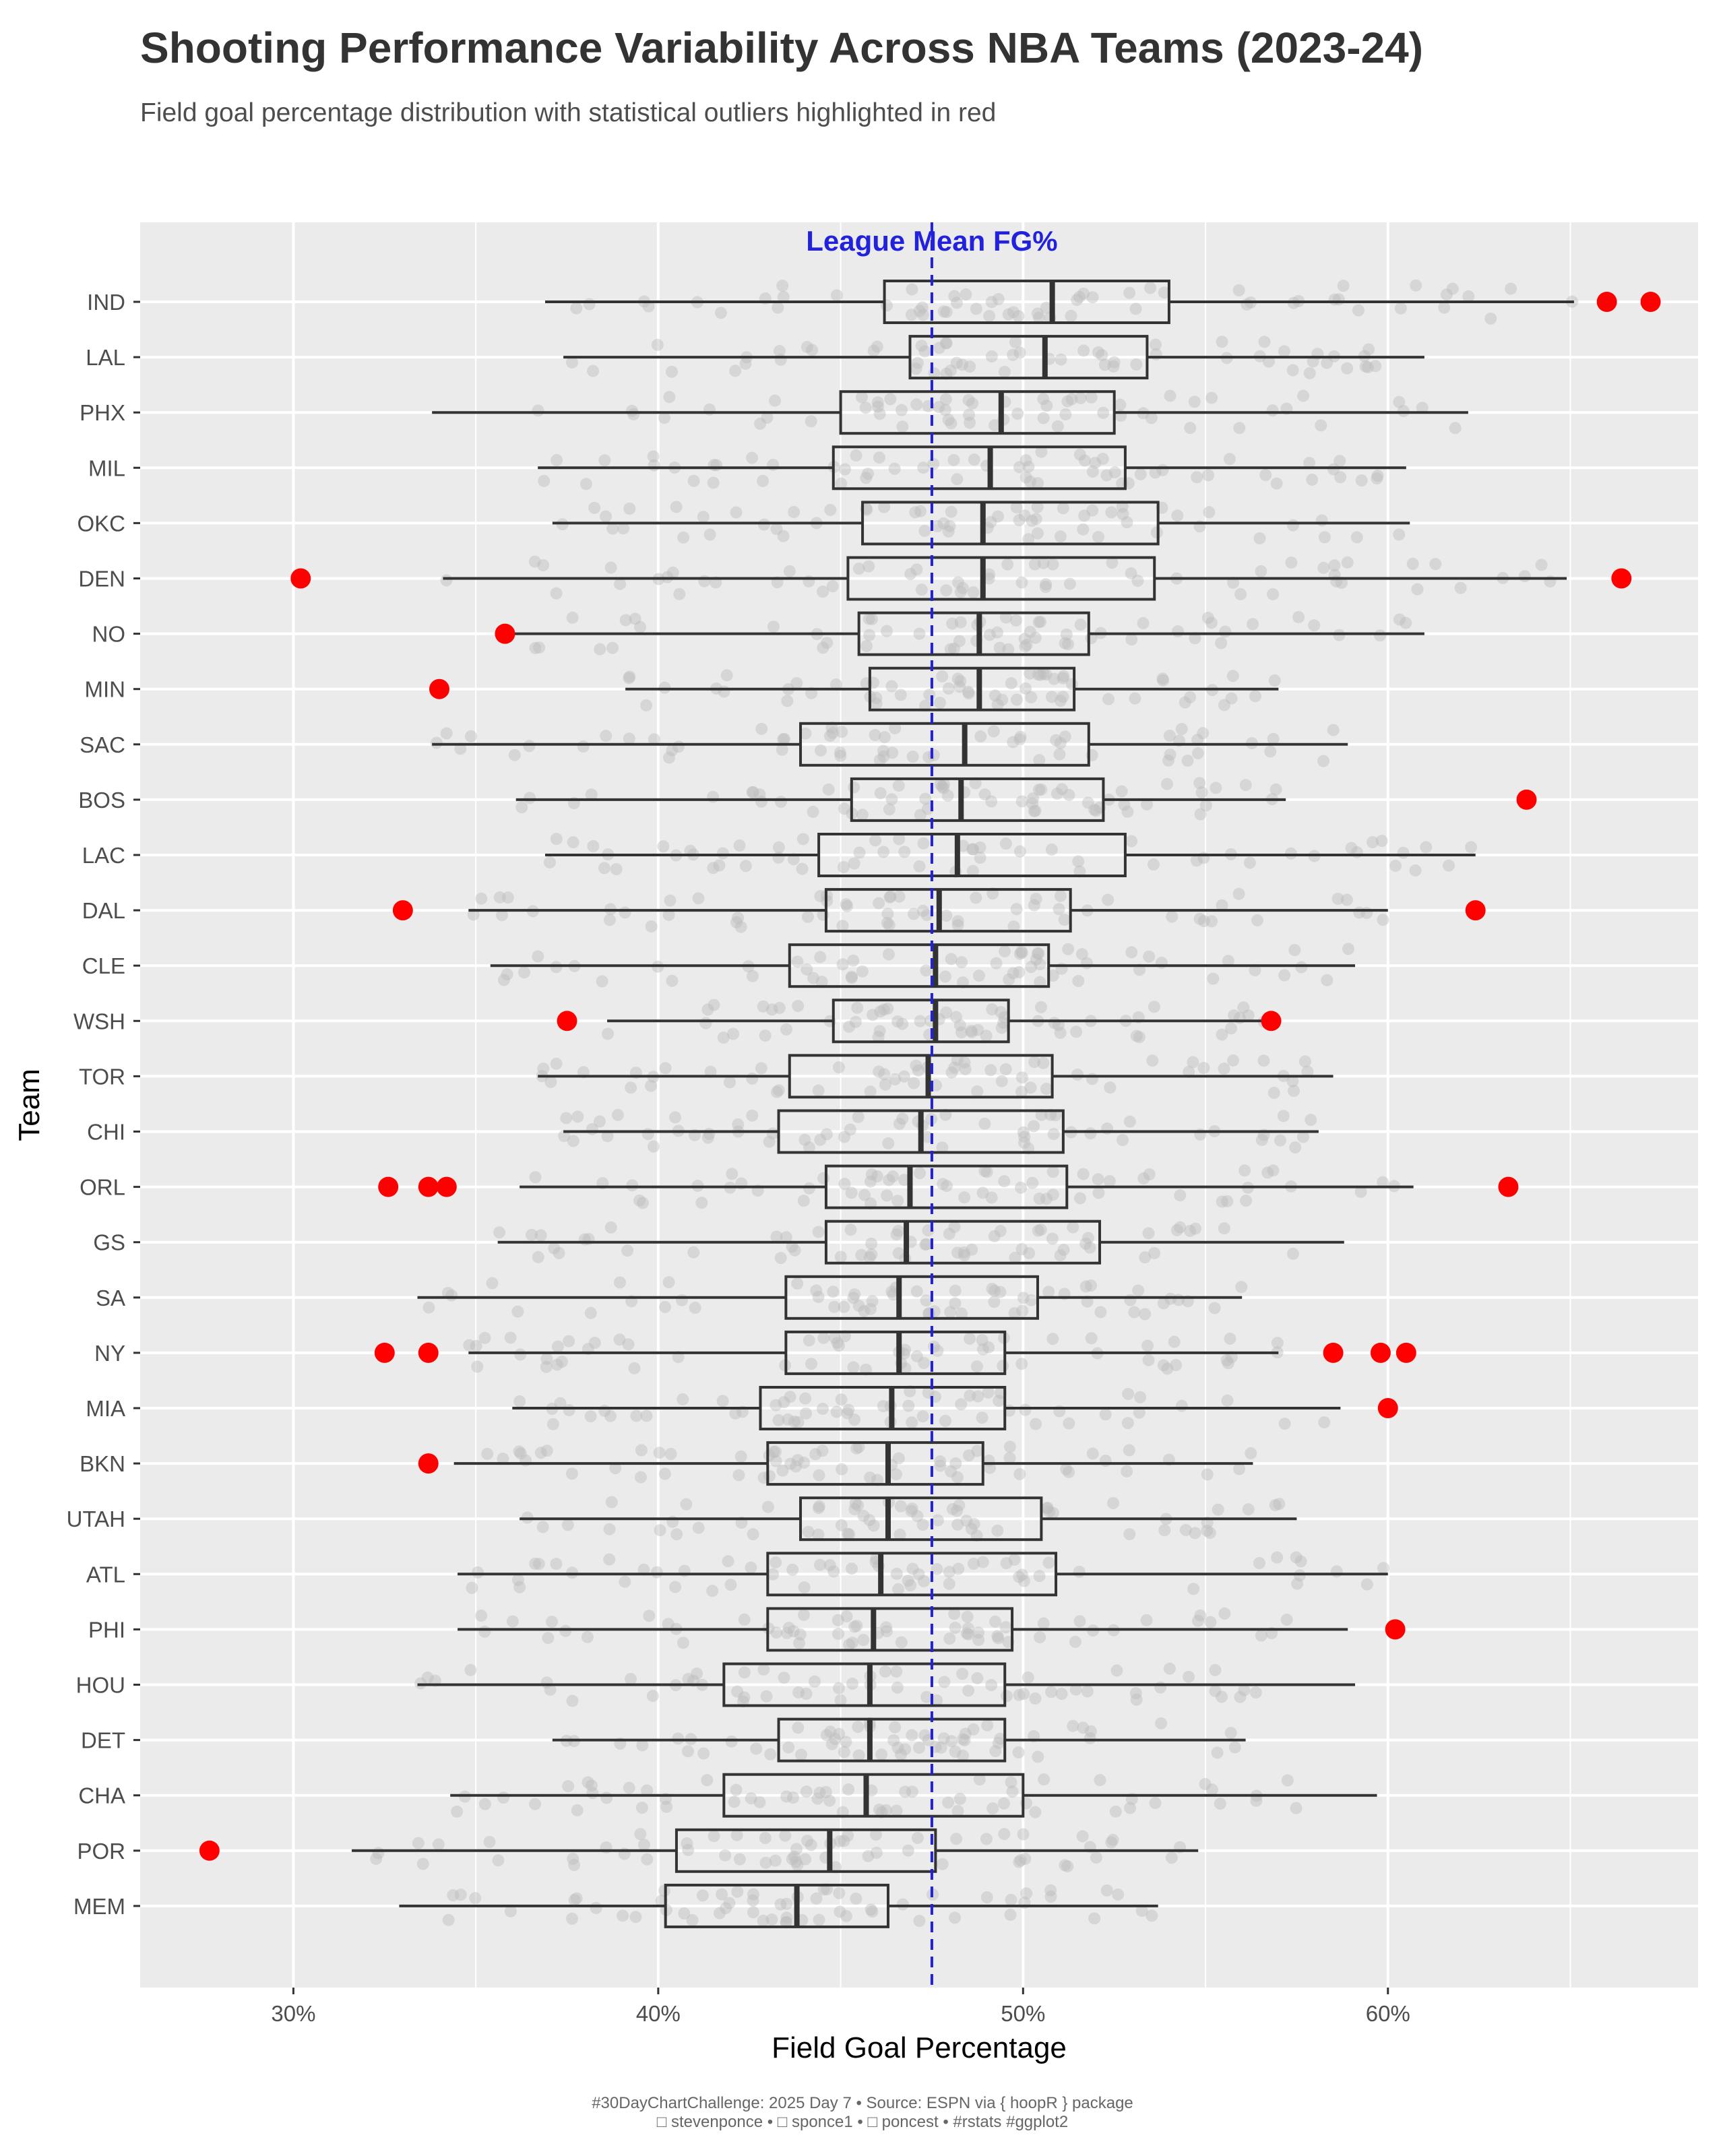 The image size is (1725, 2156). What do you see at coordinates (105, 357) in the screenshot?
I see `y-tick-label: LAL` at bounding box center [105, 357].